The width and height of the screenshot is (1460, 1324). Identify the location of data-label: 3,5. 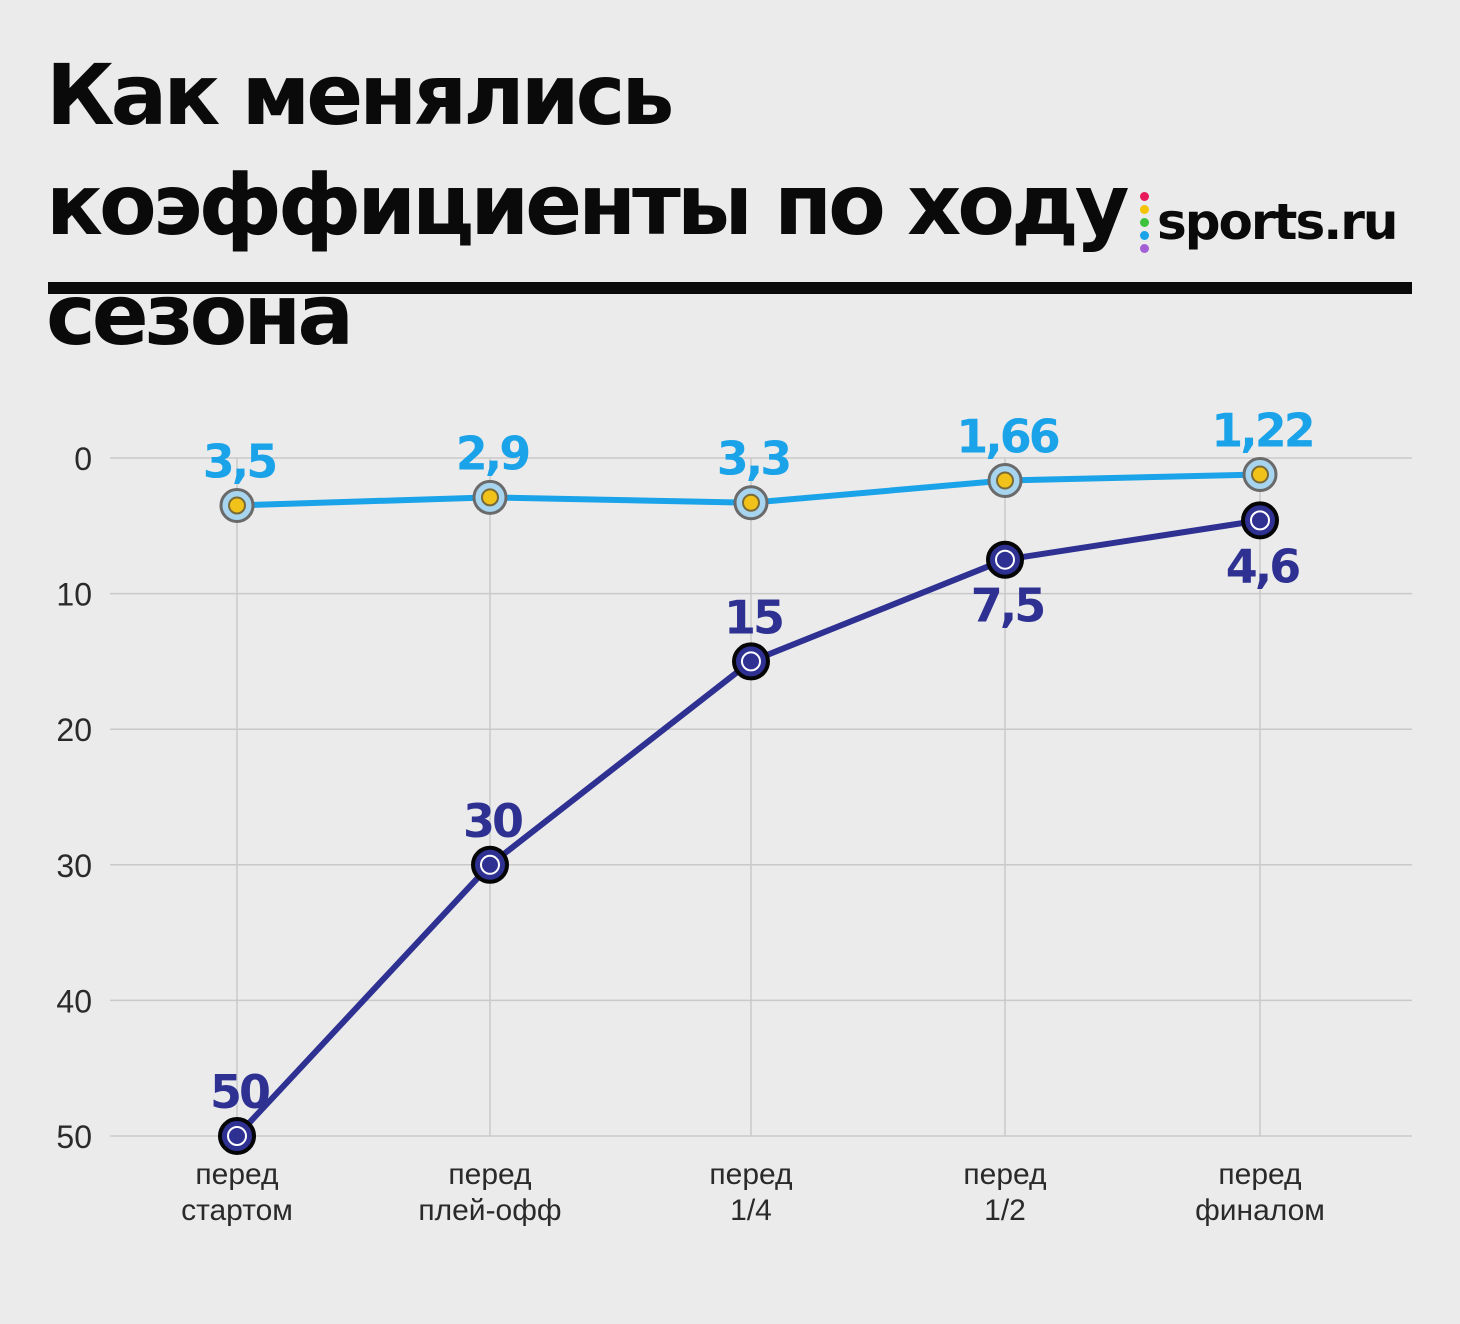
(239, 461).